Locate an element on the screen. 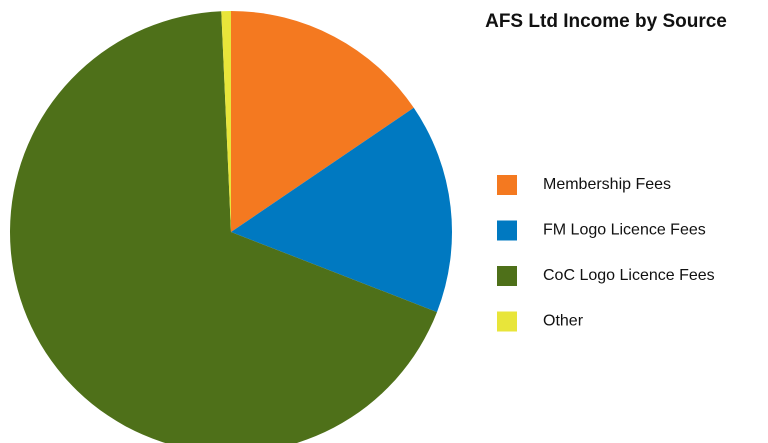 The height and width of the screenshot is (443, 768). legend-label: FM Logo Licence Fees is located at coordinates (624, 230).